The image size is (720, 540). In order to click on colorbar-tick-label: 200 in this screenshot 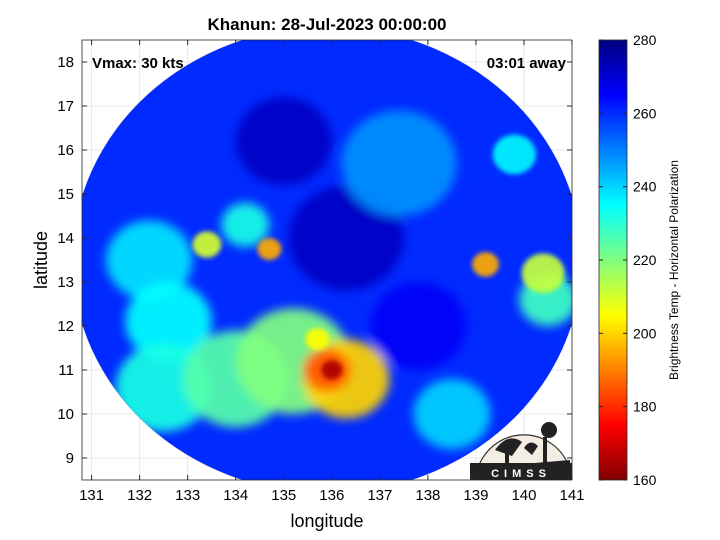, I will do `click(645, 333)`.